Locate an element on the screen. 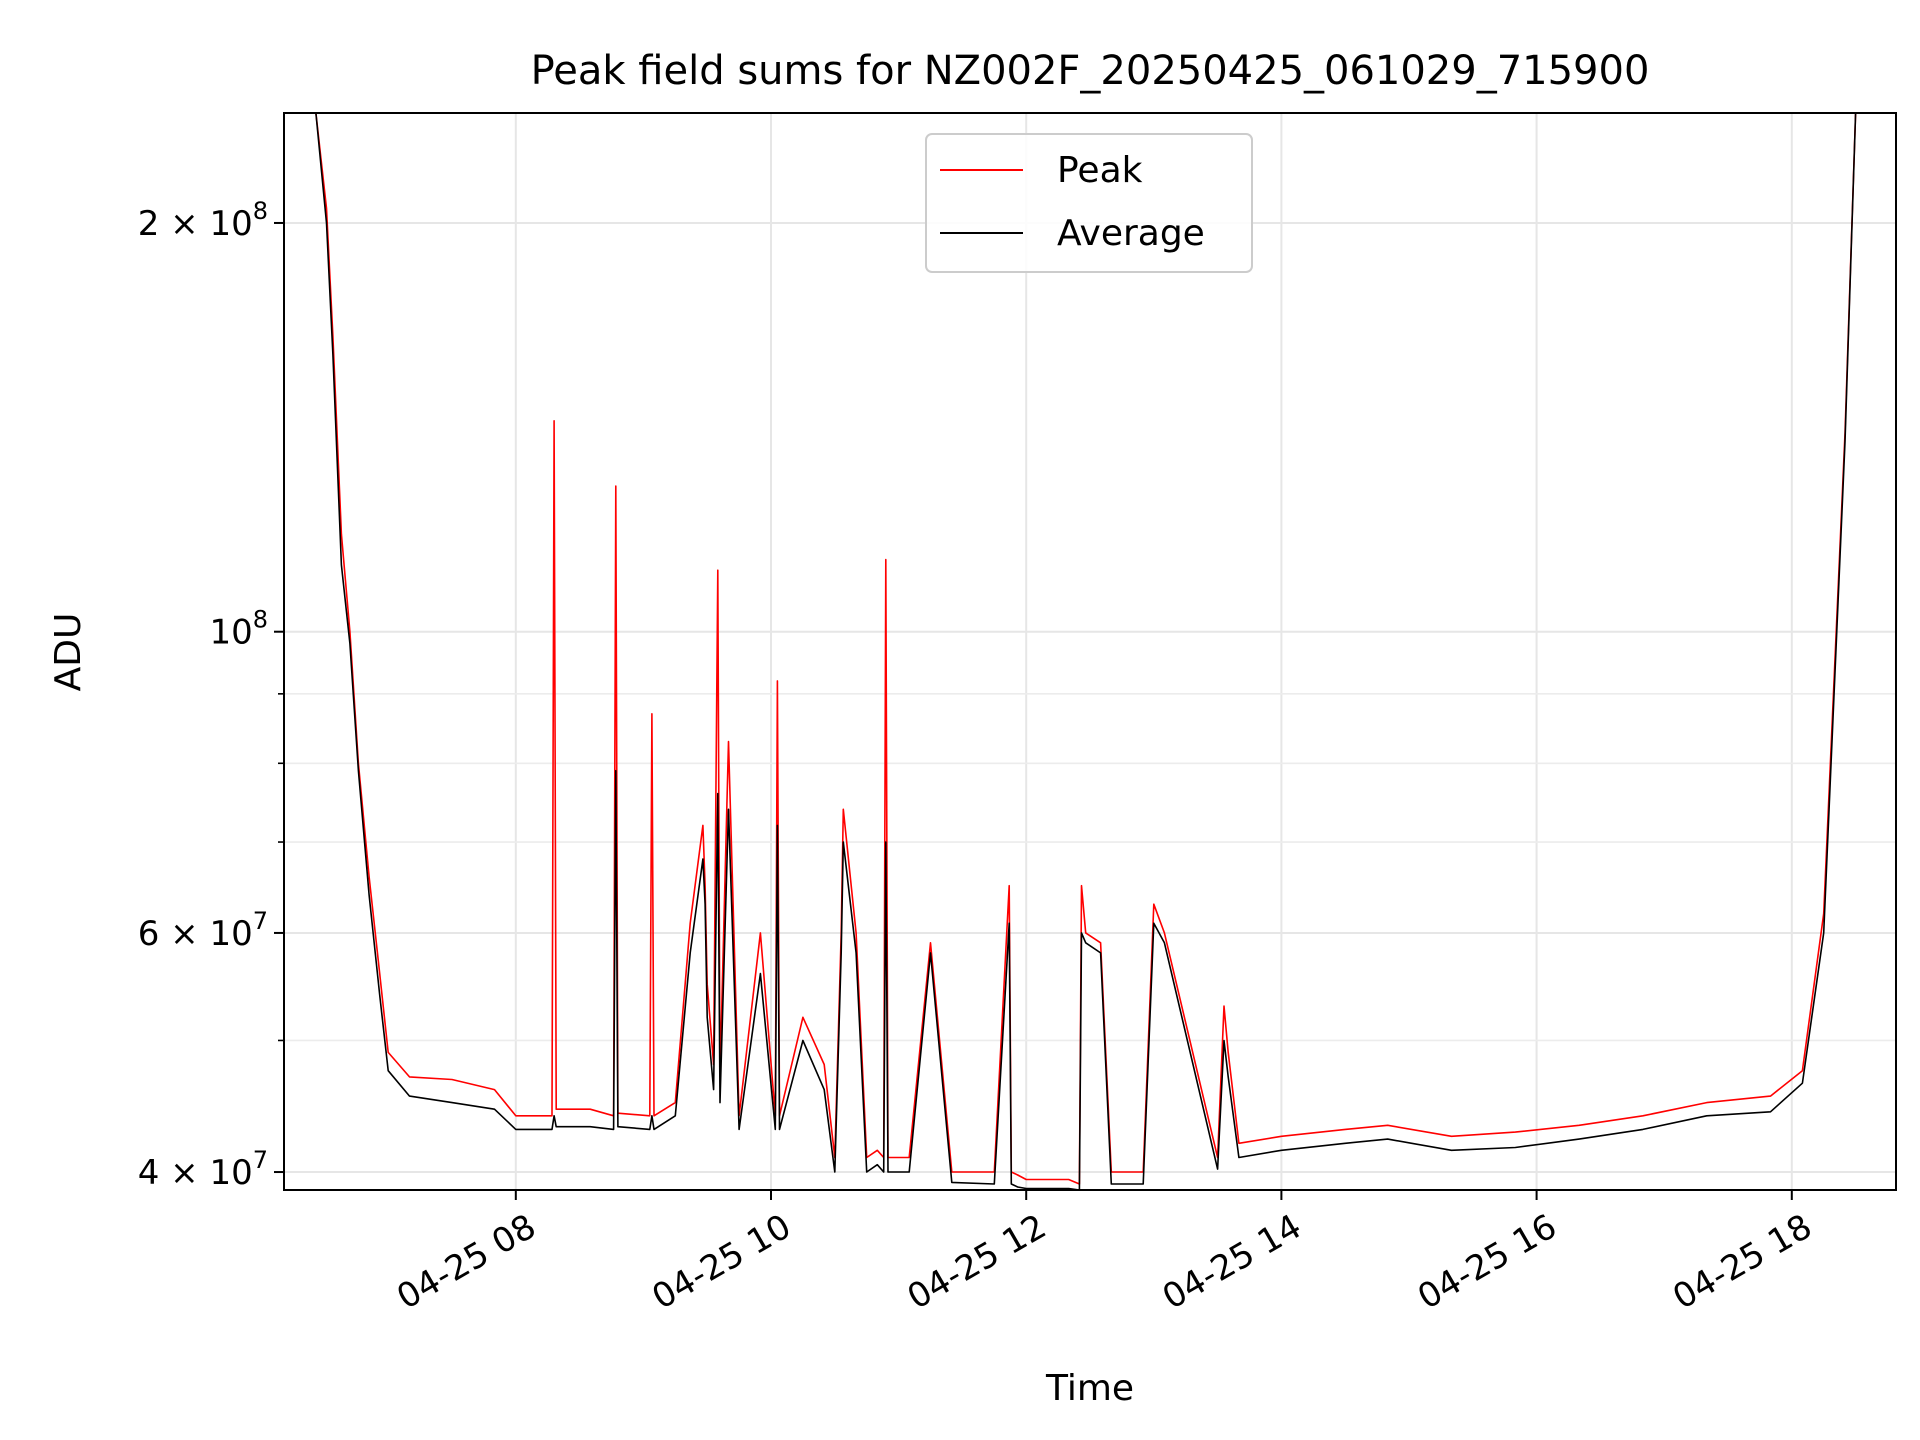 Image resolution: width=1920 pixels, height=1440 pixels. x-tick-label: 04-25 12 is located at coordinates (977, 1262).